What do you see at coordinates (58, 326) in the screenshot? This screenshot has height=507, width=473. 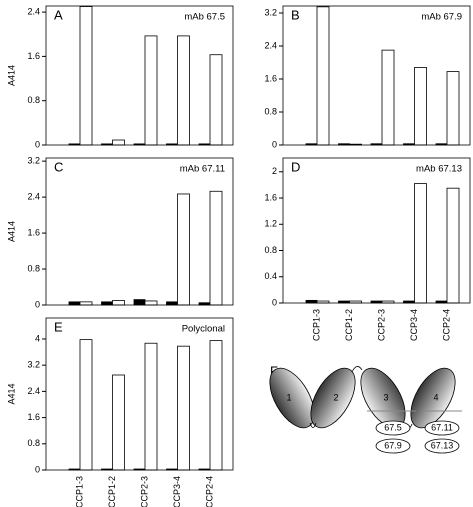 I see `panel-letter: E` at bounding box center [58, 326].